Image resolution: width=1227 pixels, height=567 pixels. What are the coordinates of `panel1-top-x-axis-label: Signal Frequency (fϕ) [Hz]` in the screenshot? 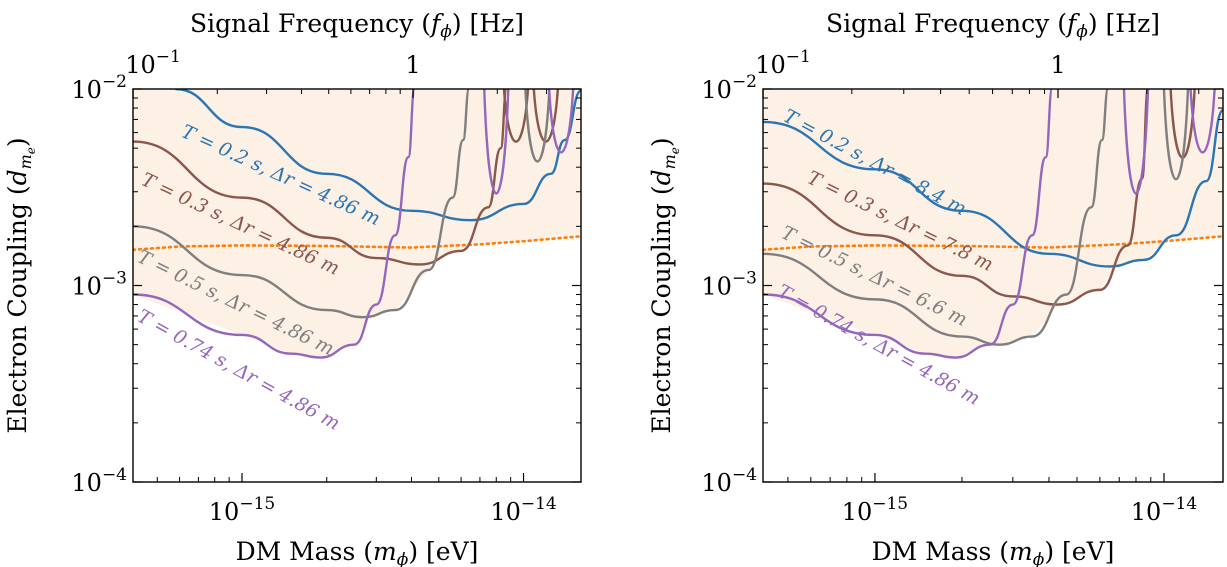 It's located at (357, 25).